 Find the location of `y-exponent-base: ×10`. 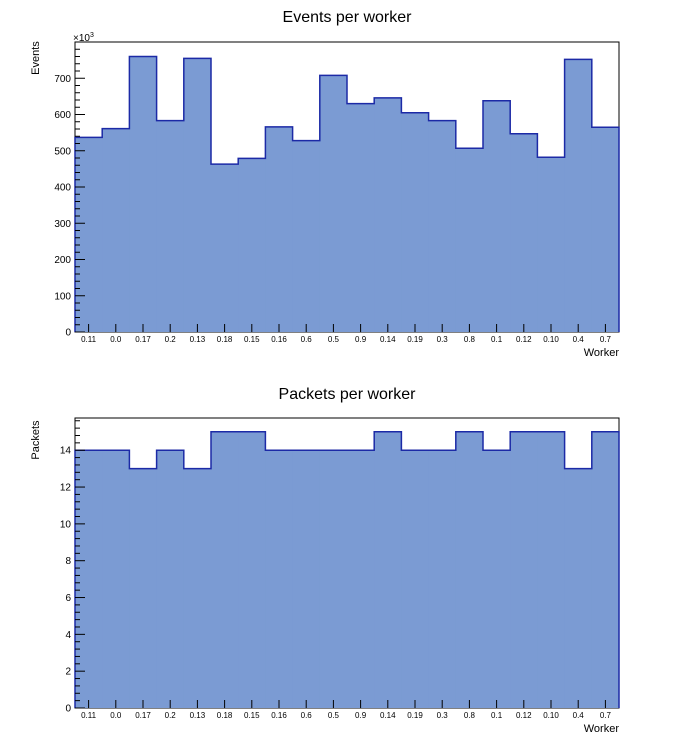

y-exponent-base: ×10 is located at coordinates (81, 38).